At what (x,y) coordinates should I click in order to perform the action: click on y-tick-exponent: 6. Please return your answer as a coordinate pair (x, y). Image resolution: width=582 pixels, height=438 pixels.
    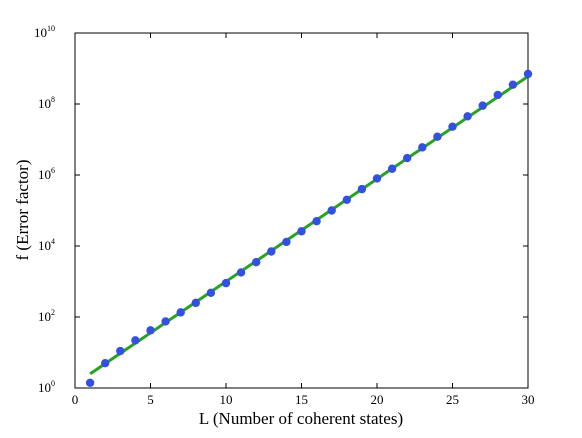
    Looking at the image, I should click on (53, 170).